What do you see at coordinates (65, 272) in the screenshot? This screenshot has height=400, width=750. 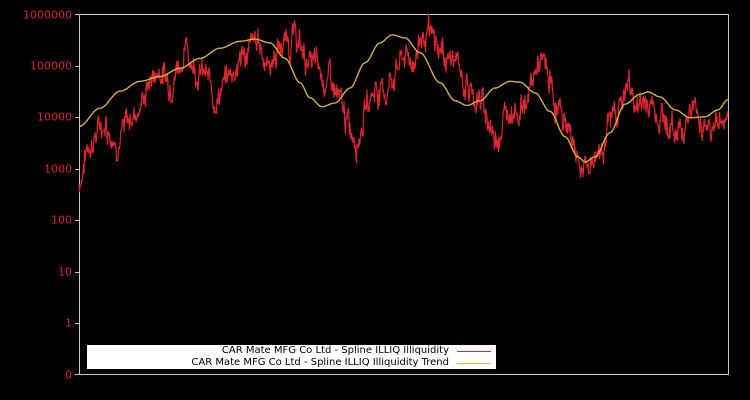 I see `y-tick-label: 10` at bounding box center [65, 272].